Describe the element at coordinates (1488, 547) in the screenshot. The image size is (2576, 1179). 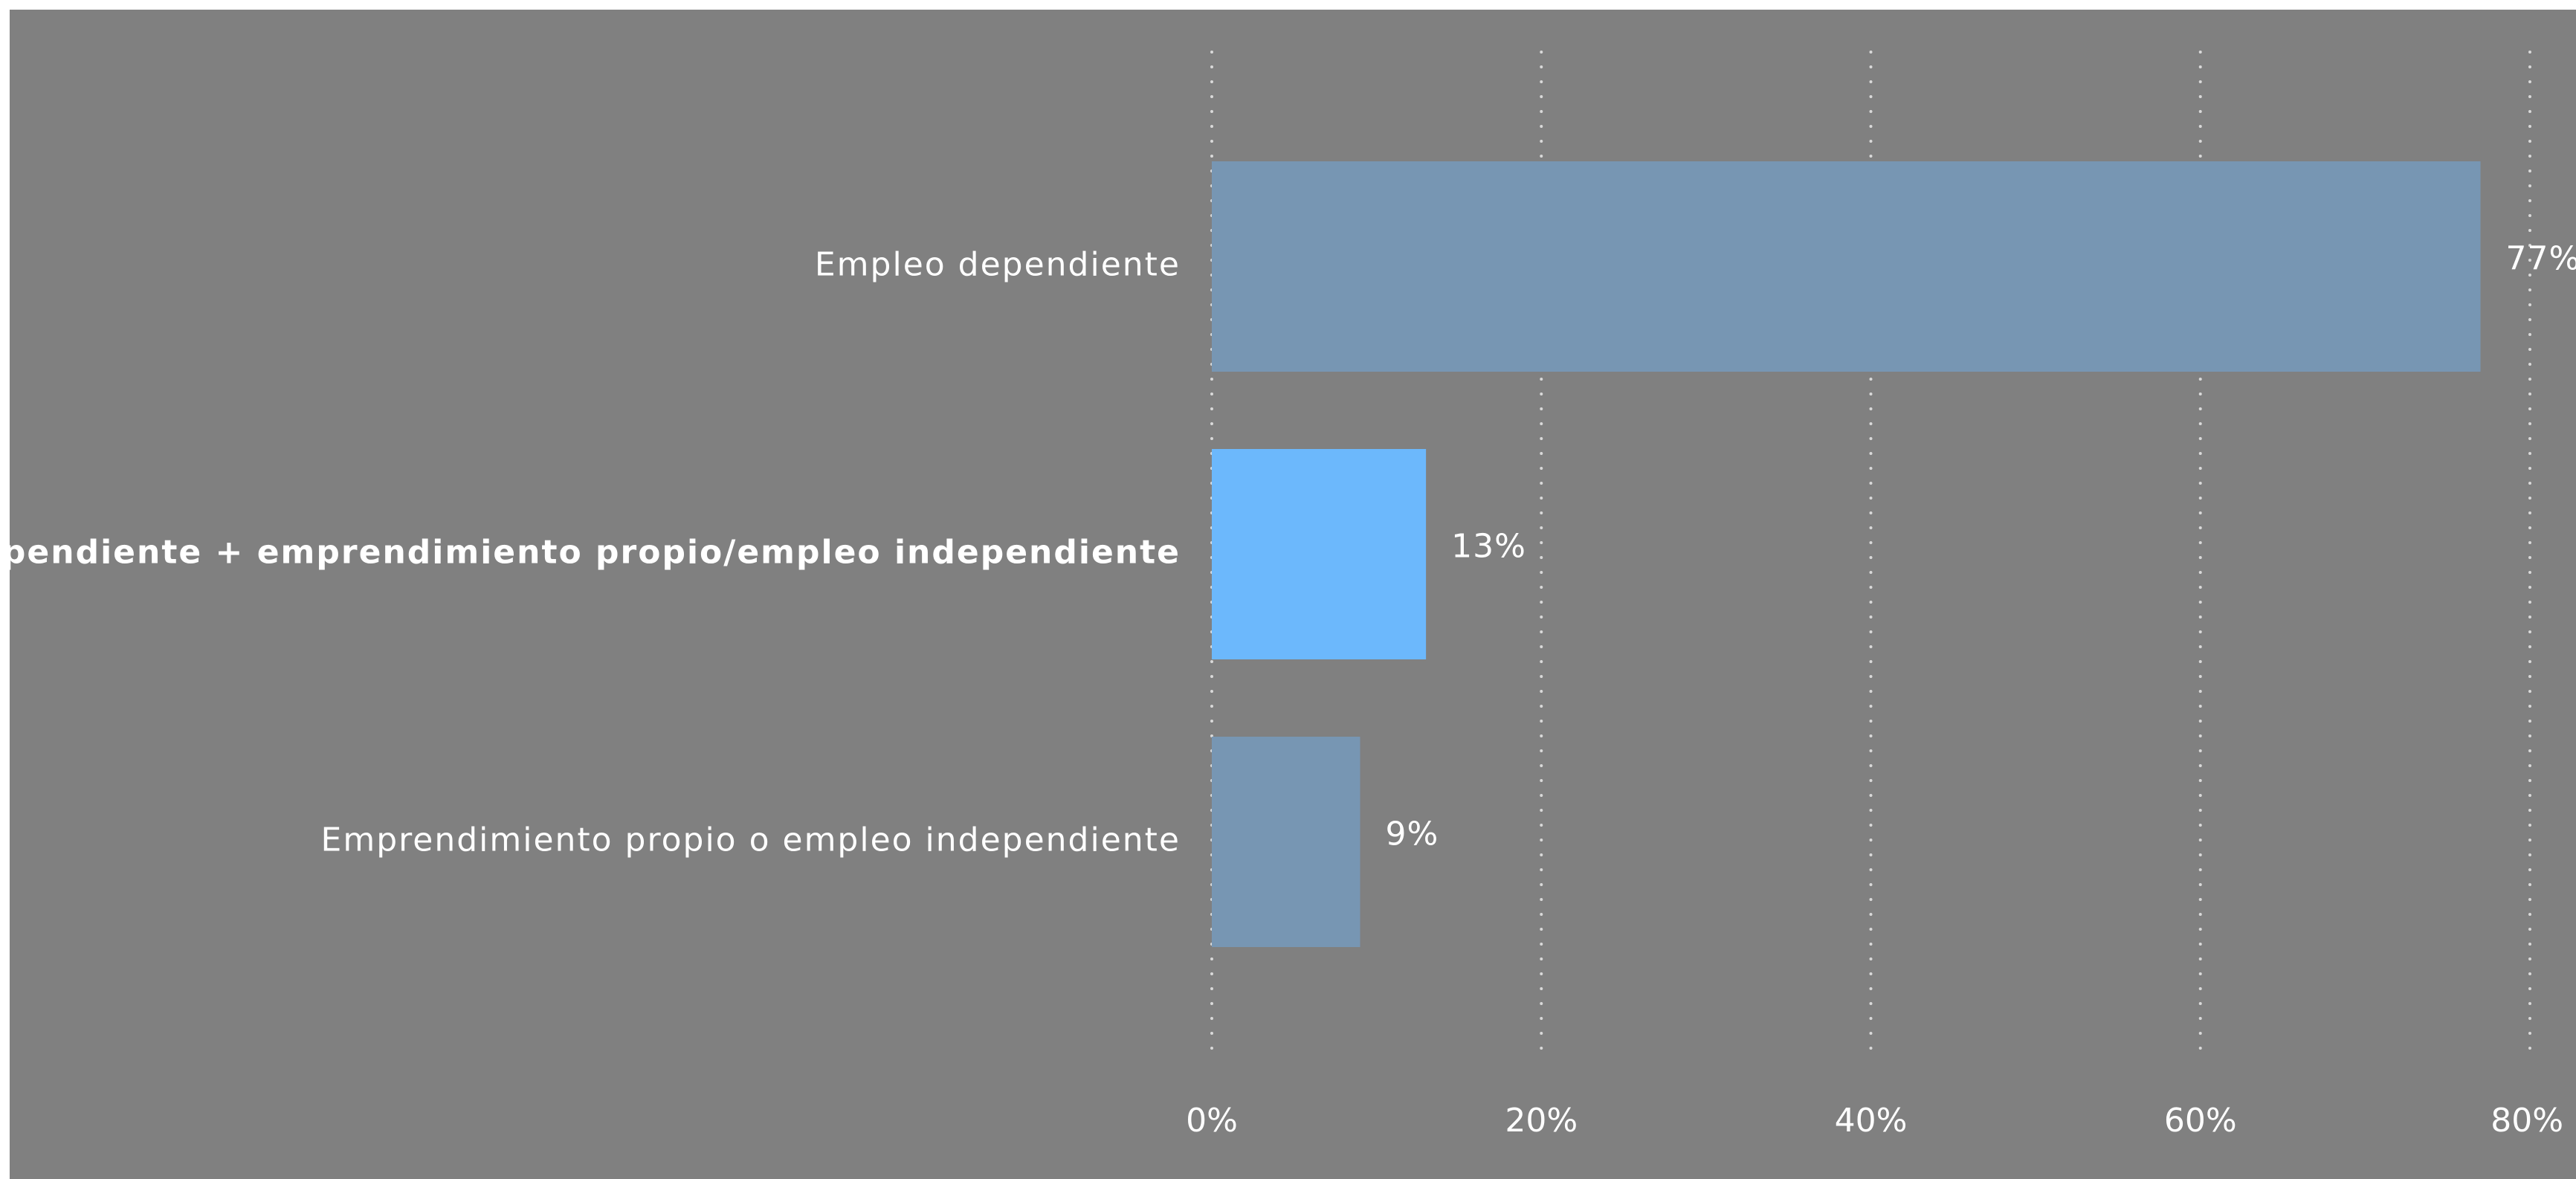
I see `value-label: 13%` at that location.